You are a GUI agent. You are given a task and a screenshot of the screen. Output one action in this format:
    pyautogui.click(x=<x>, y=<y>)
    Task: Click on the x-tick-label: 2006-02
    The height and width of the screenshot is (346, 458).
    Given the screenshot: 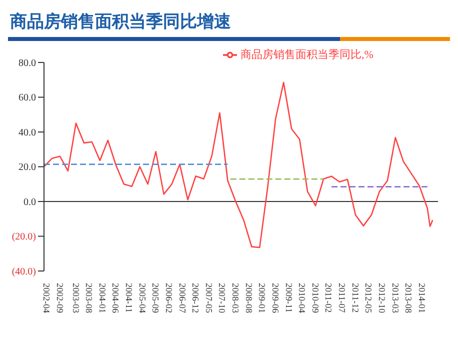 What is the action you would take?
    pyautogui.click(x=169, y=298)
    